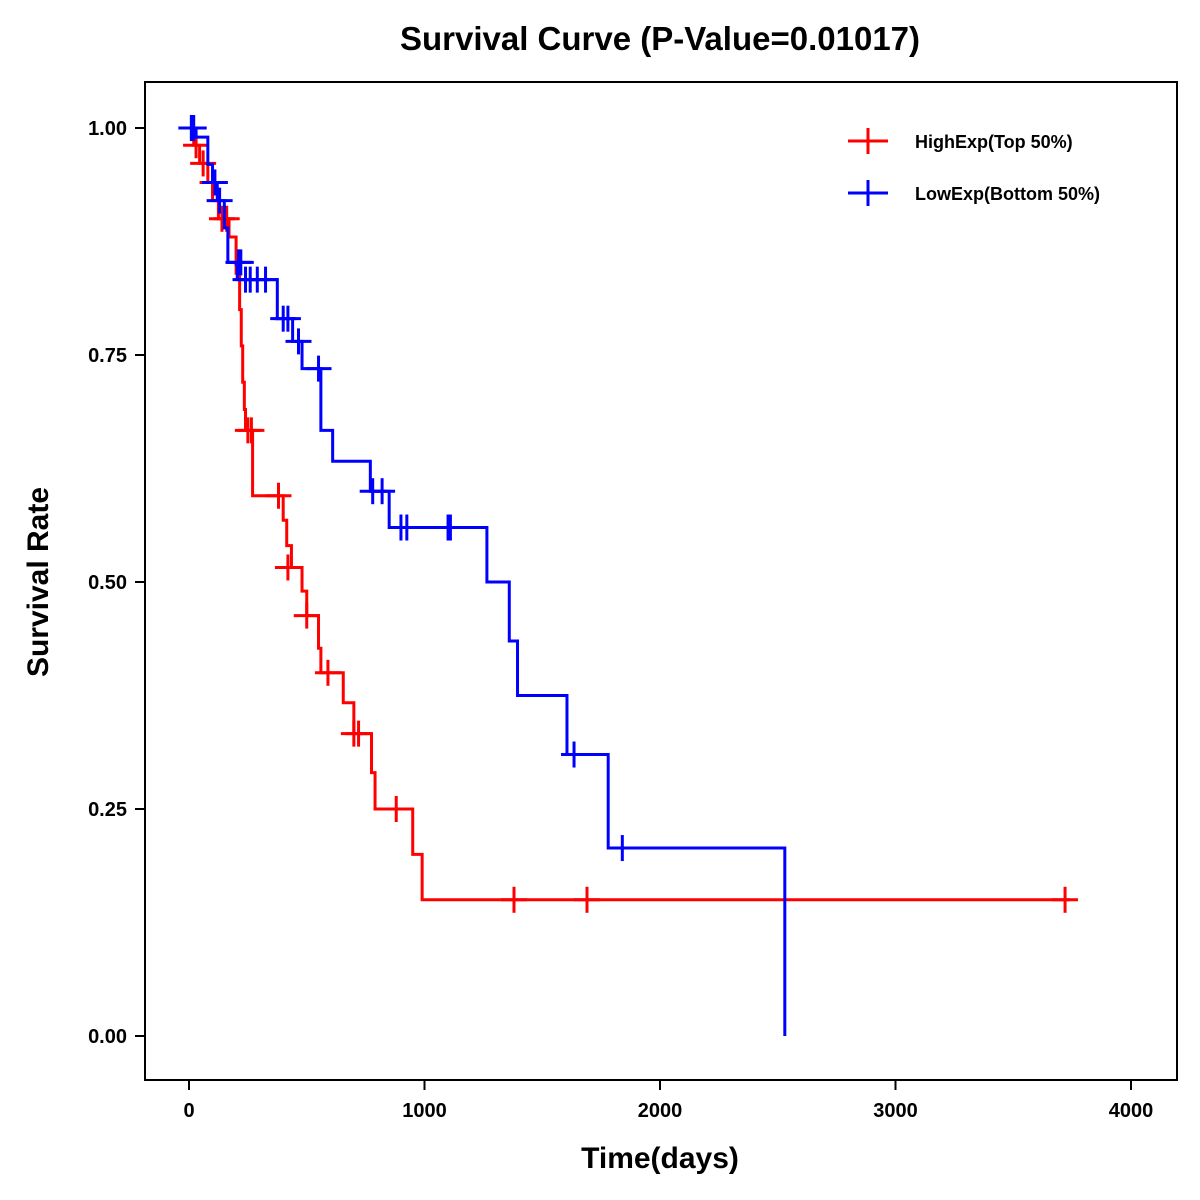 This screenshot has width=1200, height=1200. I want to click on y-tick-label: 1.00, so click(107, 129).